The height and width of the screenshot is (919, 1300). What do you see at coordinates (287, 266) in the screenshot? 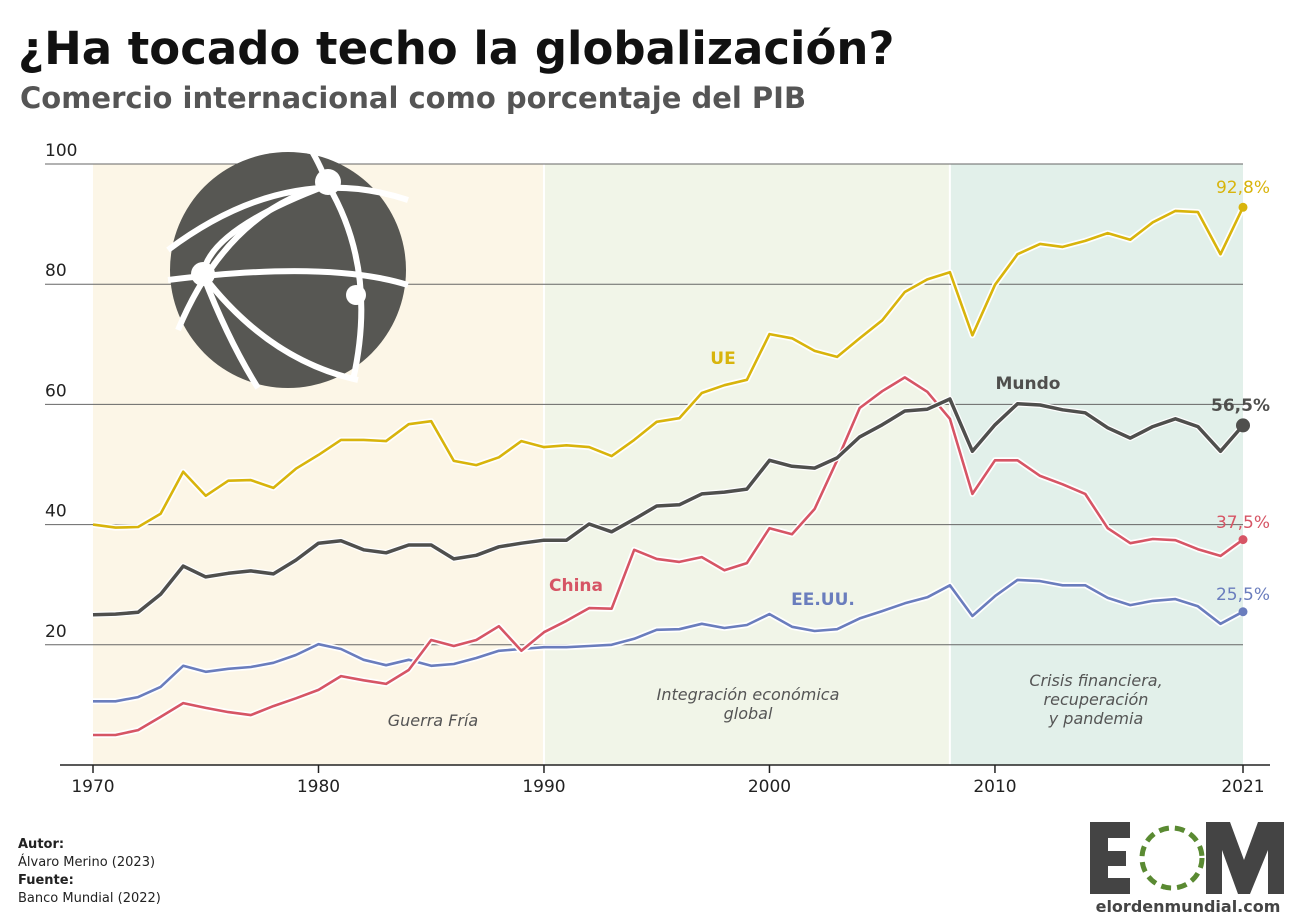
I see `globe-network-icon` at bounding box center [287, 266].